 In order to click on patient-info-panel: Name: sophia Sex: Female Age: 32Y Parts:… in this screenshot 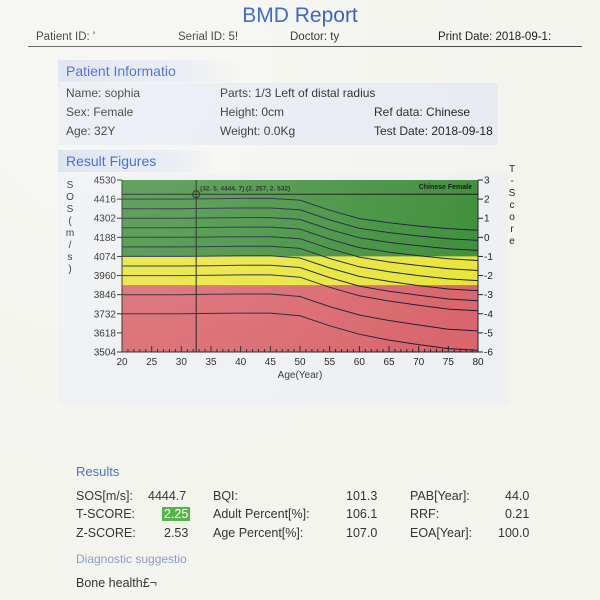, I will do `click(278, 114)`.